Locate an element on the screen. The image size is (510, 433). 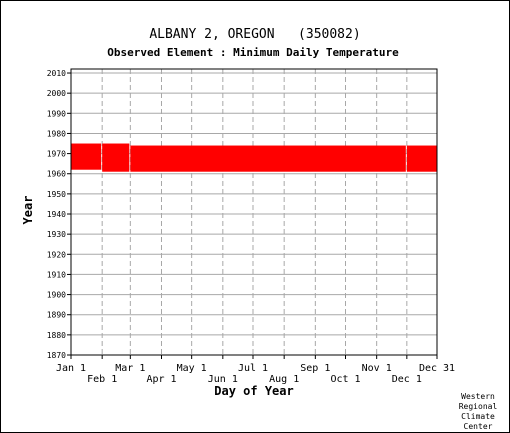
x-axis-label: Day of Year is located at coordinates (253, 391).